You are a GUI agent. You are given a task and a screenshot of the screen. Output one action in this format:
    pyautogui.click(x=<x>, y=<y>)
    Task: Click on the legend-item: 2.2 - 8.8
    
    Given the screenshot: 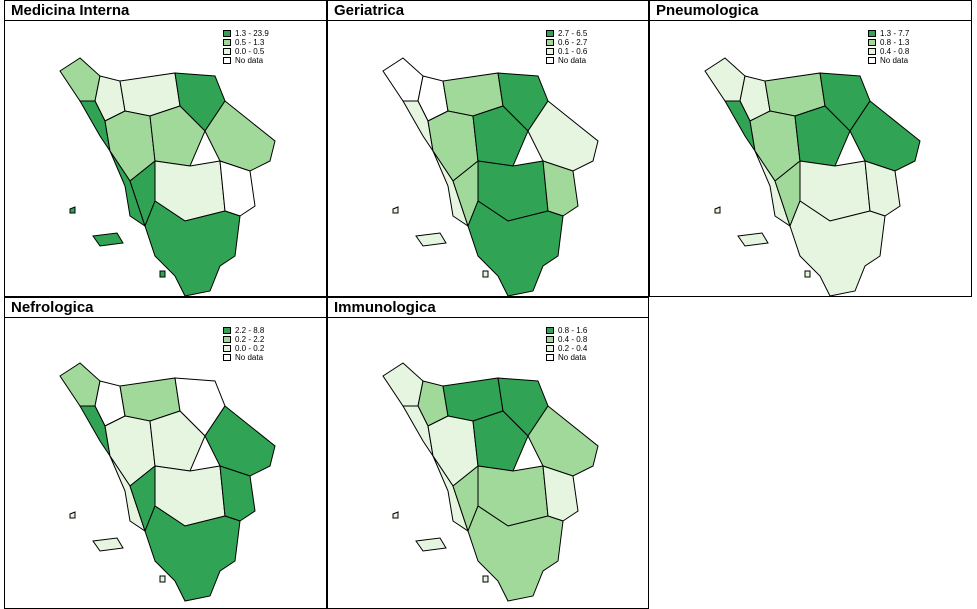 What is the action you would take?
    pyautogui.click(x=243, y=330)
    